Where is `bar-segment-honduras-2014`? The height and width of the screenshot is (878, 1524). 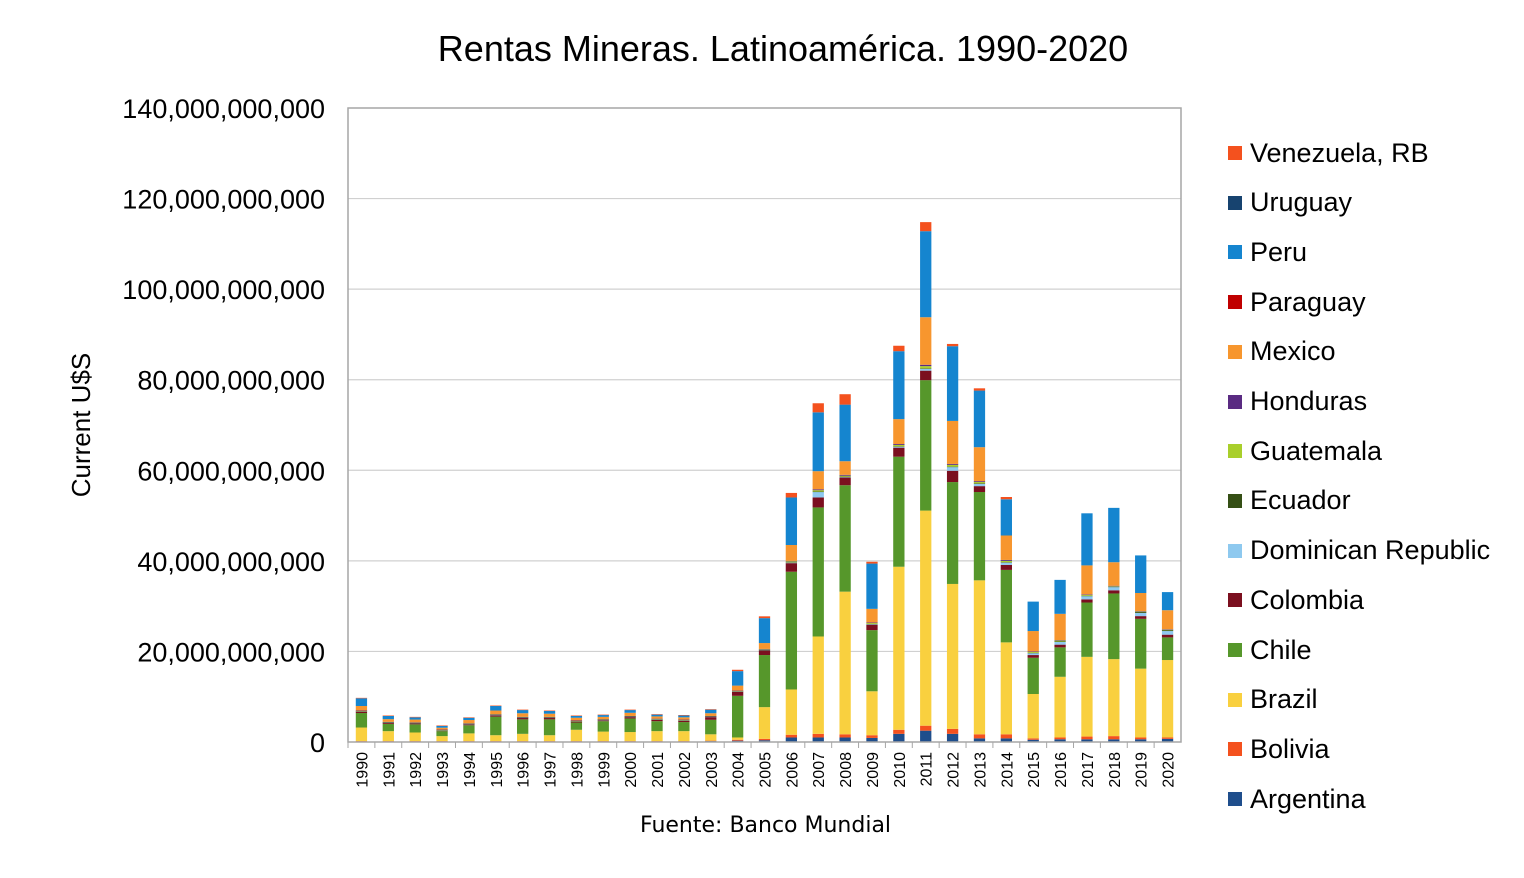
bar-segment-honduras-2014 is located at coordinates (1006, 560).